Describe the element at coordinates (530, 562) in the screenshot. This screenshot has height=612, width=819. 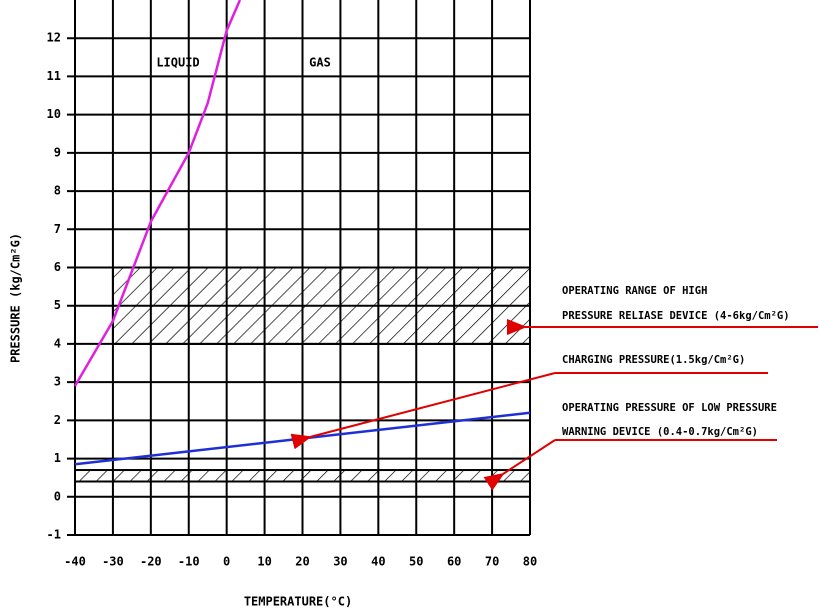
I see `x-tick-label: 80` at that location.